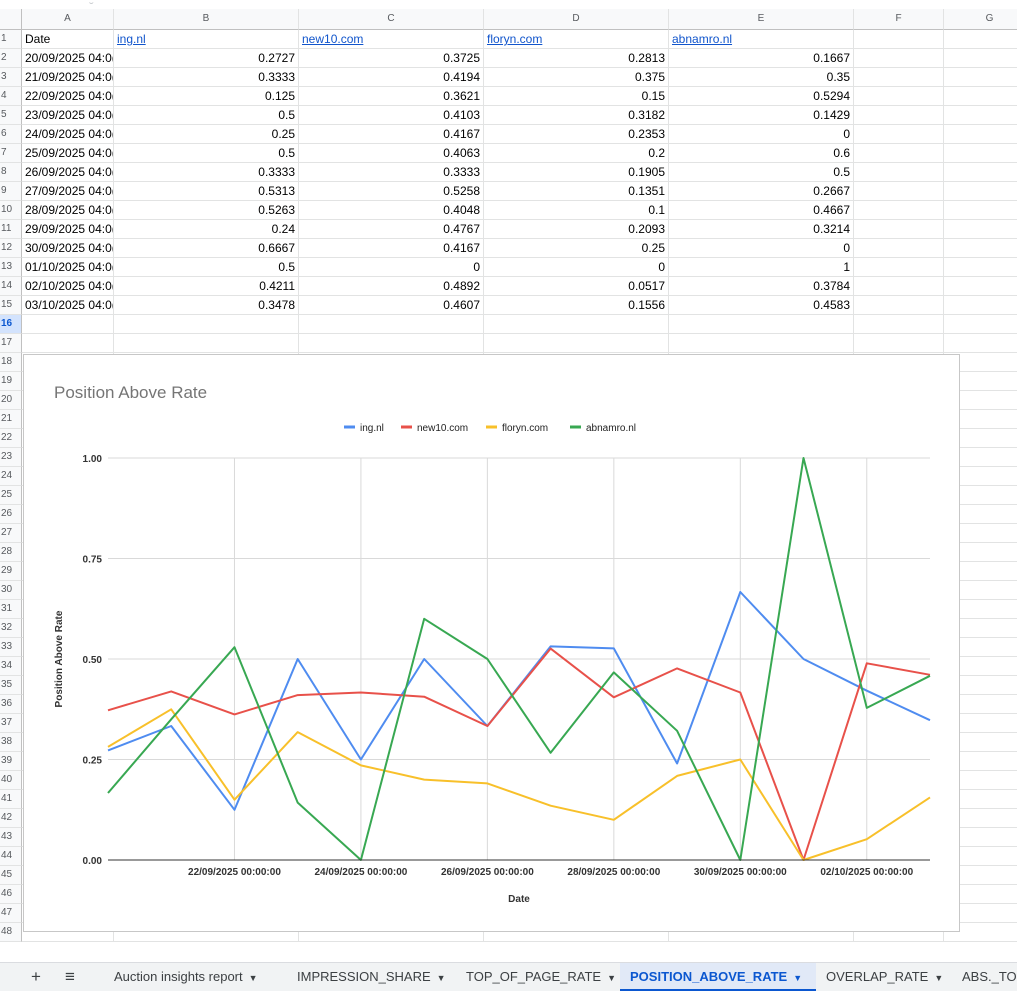 Image resolution: width=1017 pixels, height=992 pixels. What do you see at coordinates (11, 457) in the screenshot?
I see `row-header-23: 23` at bounding box center [11, 457].